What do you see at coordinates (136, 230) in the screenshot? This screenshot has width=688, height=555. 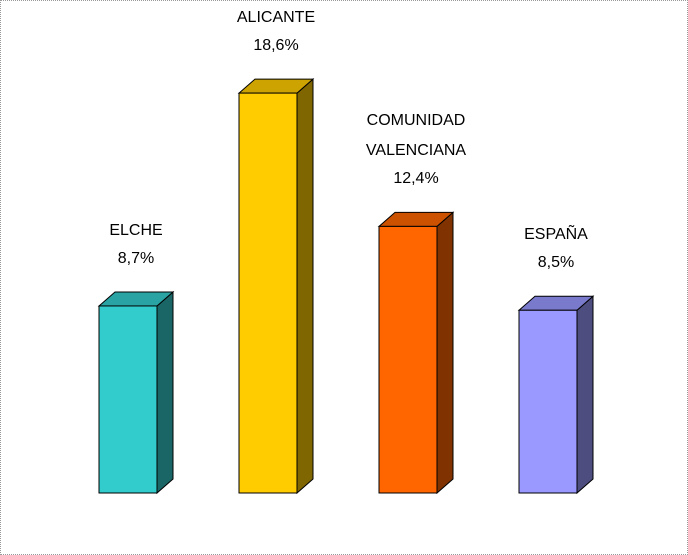 I see `category-label: ELCHE` at bounding box center [136, 230].